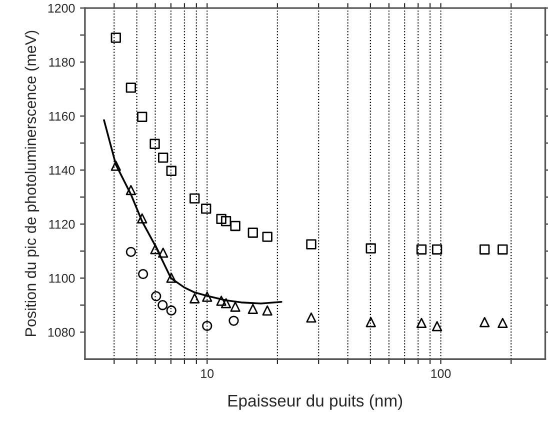  I want to click on y-tick-label: 1120, so click(62, 224).